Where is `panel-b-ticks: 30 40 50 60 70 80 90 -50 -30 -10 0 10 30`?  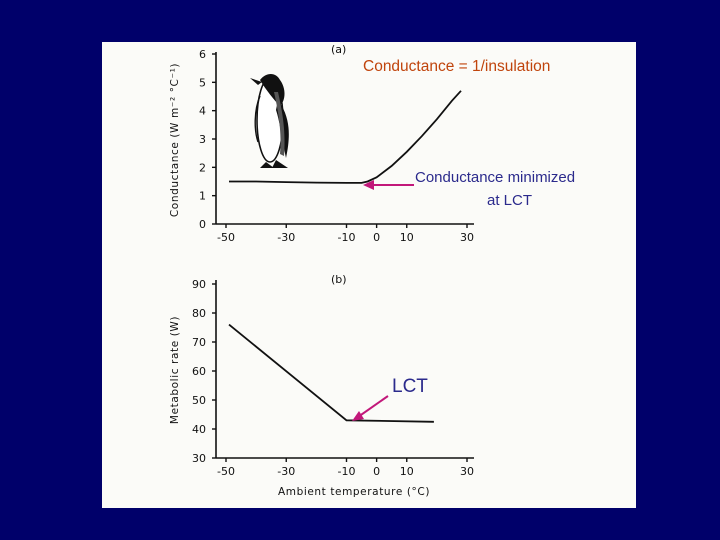 panel-b-ticks: 30 40 50 60 70 80 90 -50 -30 -10 0 10 30 is located at coordinates (333, 378).